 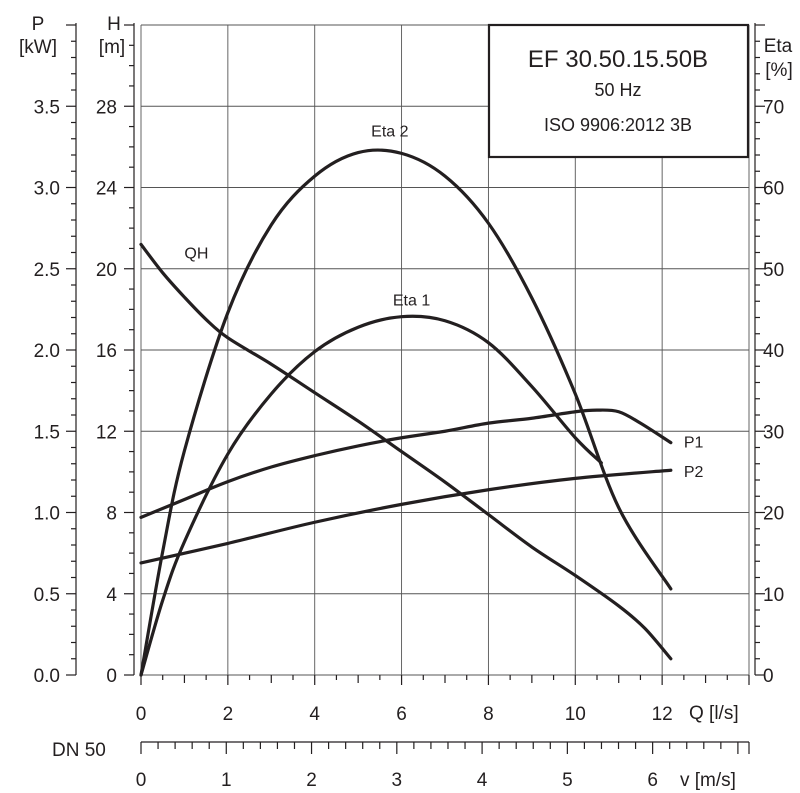 What do you see at coordinates (411, 300) in the screenshot?
I see `series-eta-1-label: Eta 1` at bounding box center [411, 300].